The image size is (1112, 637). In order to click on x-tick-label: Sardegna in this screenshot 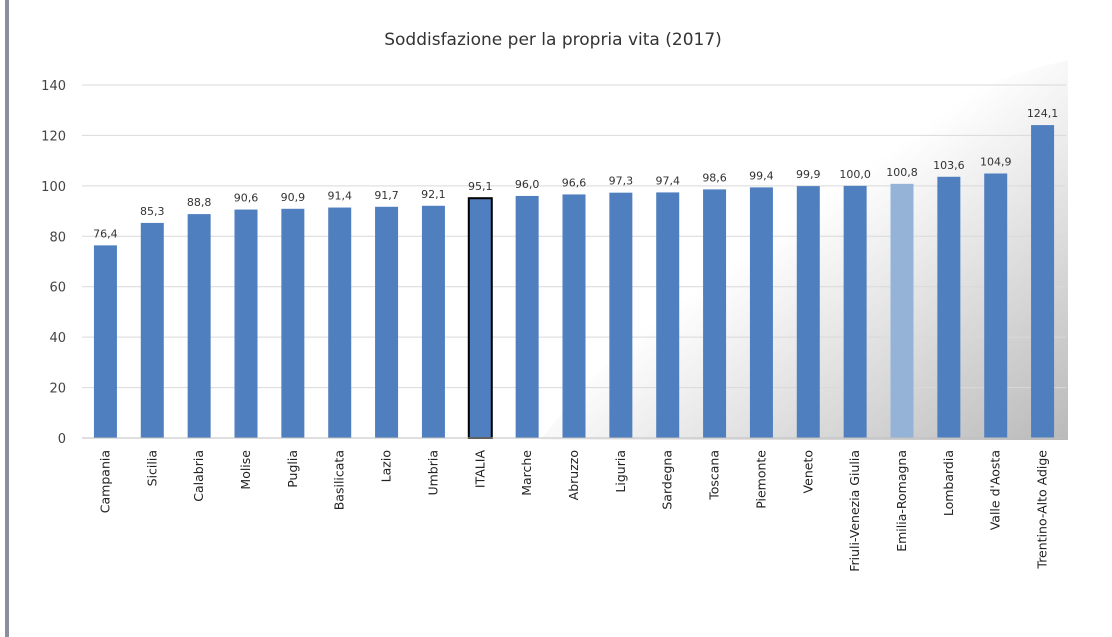, I will do `click(667, 480)`.